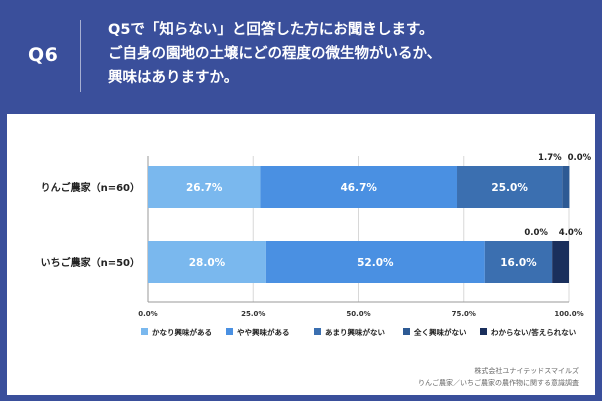 The image size is (602, 401). I want to click on data-label: 26.7%, so click(204, 188).